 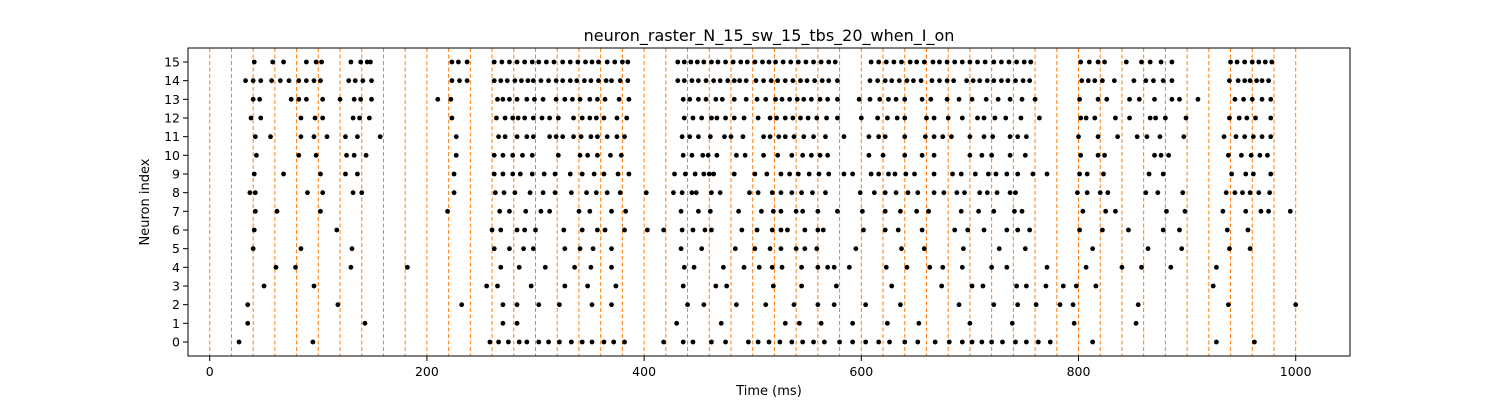 What do you see at coordinates (1079, 371) in the screenshot?
I see `x-tick-label: 800` at bounding box center [1079, 371].